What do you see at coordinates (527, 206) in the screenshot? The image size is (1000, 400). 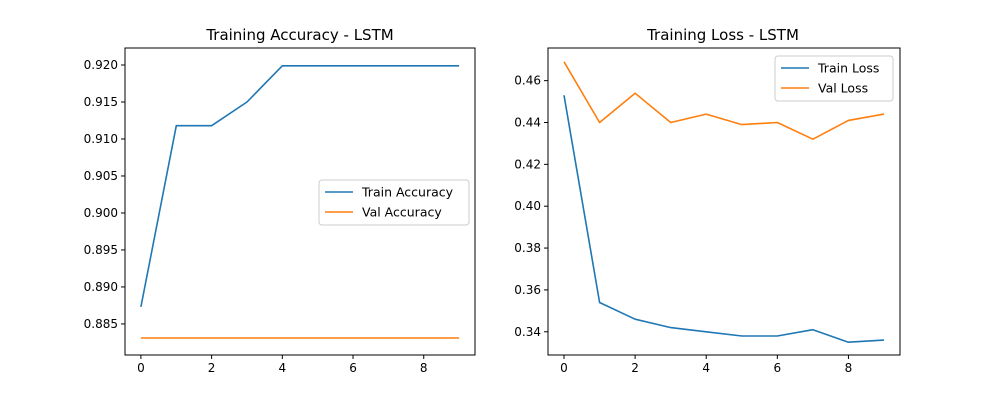 I see `y-tick-label: 0.40` at bounding box center [527, 206].